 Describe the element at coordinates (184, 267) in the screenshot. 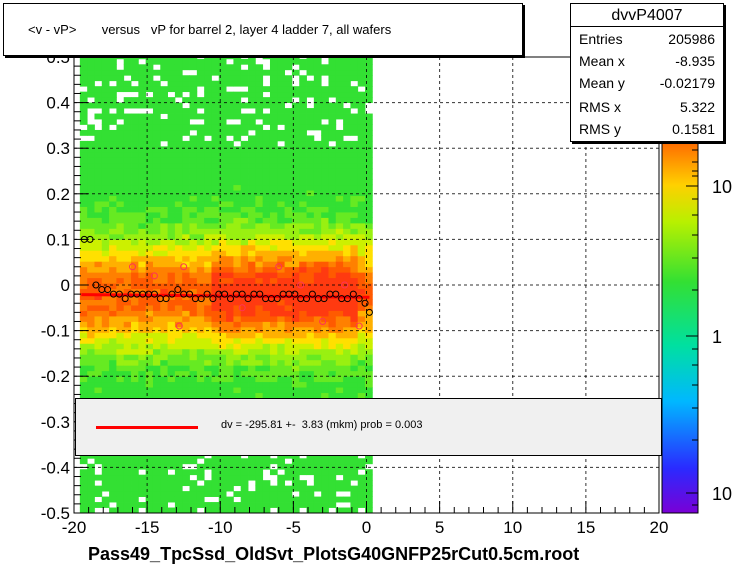

I see `outlier-point` at that location.